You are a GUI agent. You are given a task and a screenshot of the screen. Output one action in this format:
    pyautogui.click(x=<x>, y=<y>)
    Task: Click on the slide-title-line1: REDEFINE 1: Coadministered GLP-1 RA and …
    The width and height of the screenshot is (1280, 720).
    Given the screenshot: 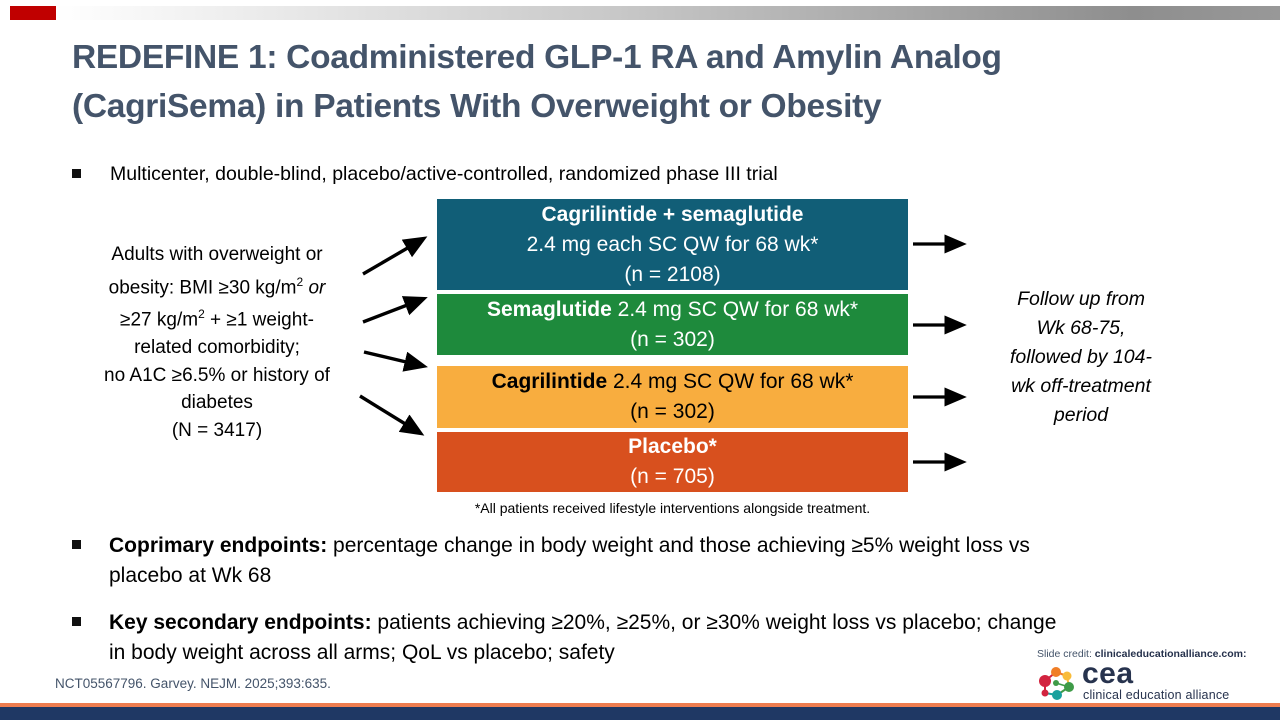 What is the action you would take?
    pyautogui.click(x=537, y=57)
    